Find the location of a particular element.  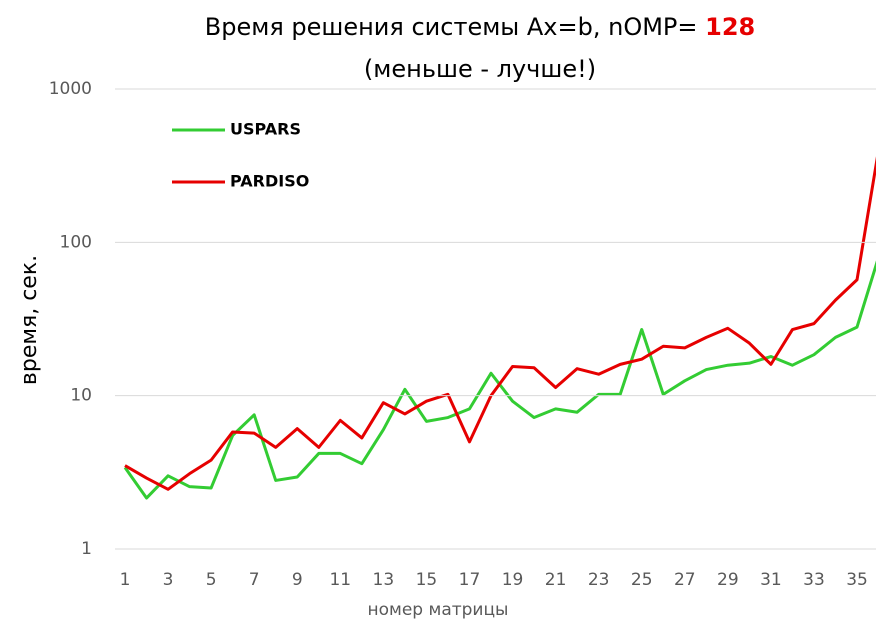

y-axis-label: время, сек. is located at coordinates (29, 320).